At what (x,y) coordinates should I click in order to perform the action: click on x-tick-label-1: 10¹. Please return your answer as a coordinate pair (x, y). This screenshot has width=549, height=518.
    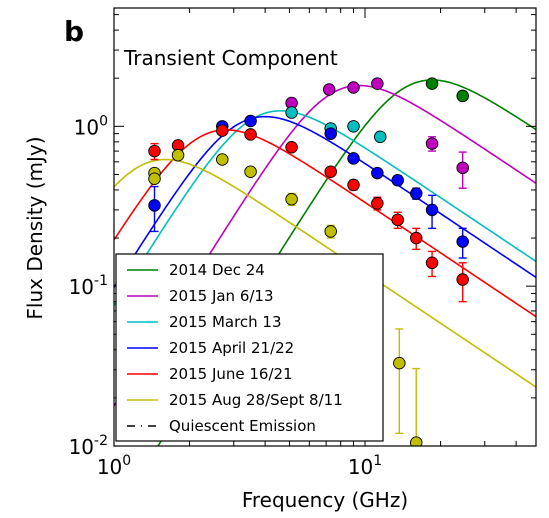
    Looking at the image, I should click on (365, 466).